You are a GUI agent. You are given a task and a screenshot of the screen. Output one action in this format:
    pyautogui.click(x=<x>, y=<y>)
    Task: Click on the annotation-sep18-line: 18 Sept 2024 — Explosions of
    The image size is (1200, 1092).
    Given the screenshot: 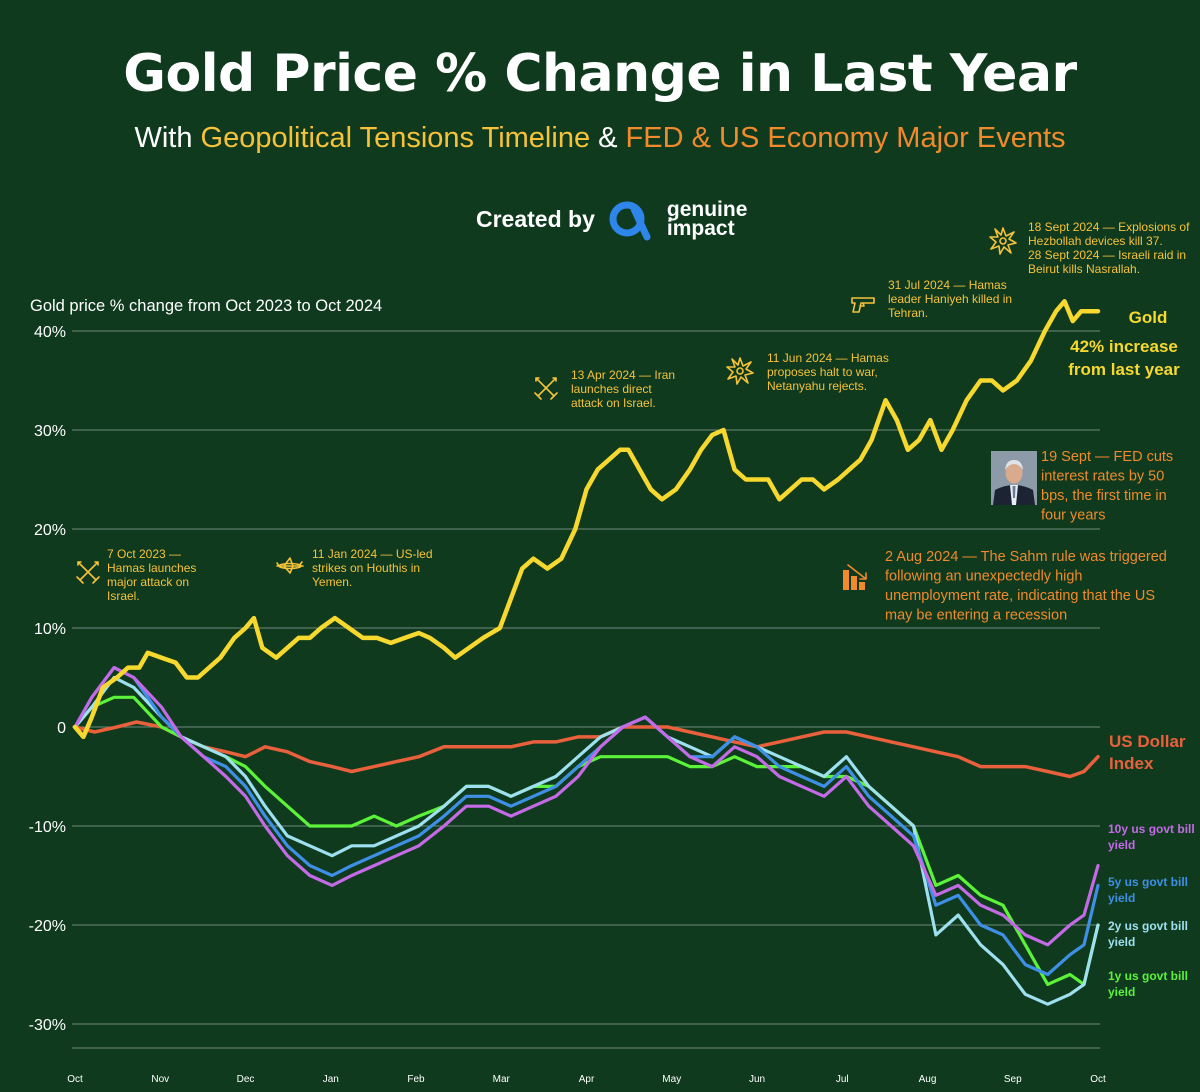 What is the action you would take?
    pyautogui.click(x=1109, y=227)
    